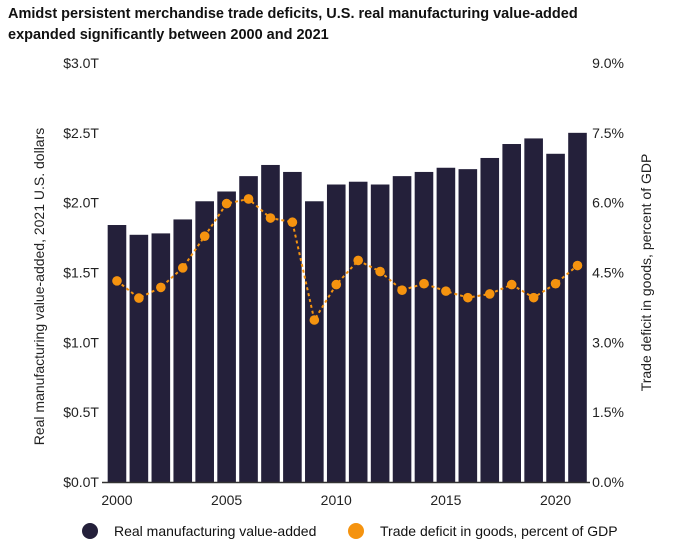 The height and width of the screenshot is (555, 677). What do you see at coordinates (424, 326) in the screenshot?
I see `bar-2014` at bounding box center [424, 326].